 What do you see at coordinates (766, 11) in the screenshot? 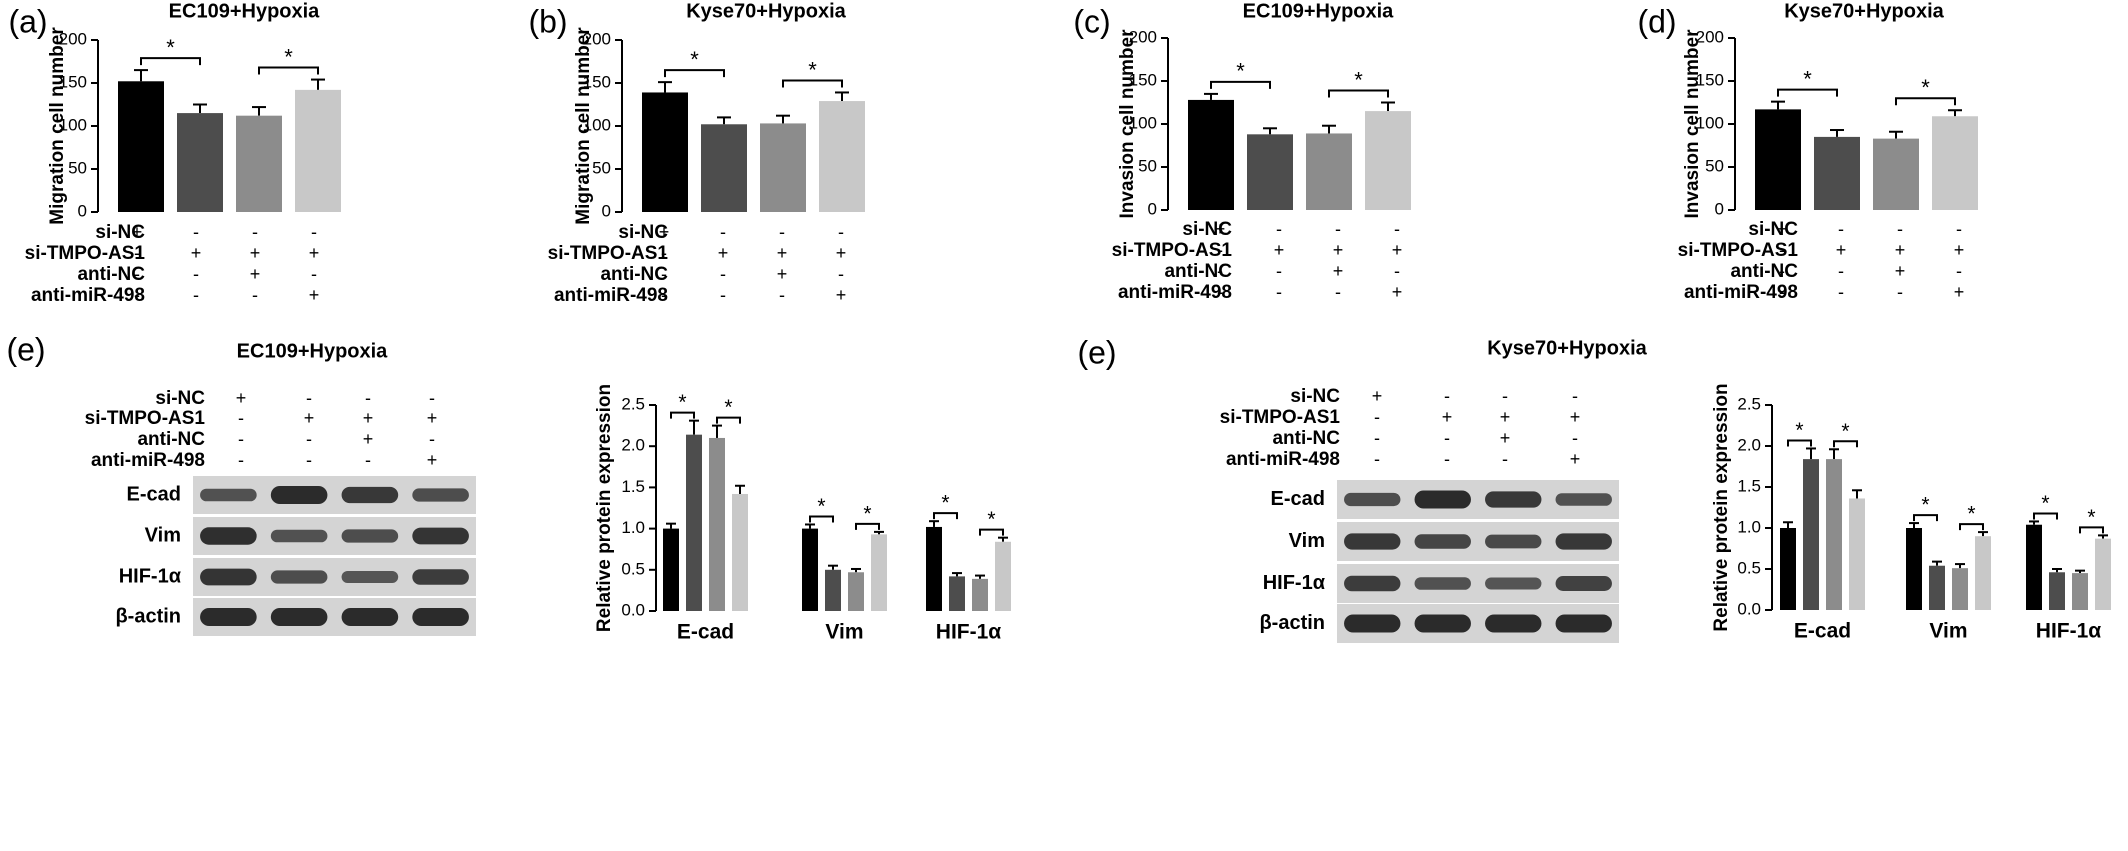
I see `panel-title: Kyse70+Hypoxia` at bounding box center [766, 11].